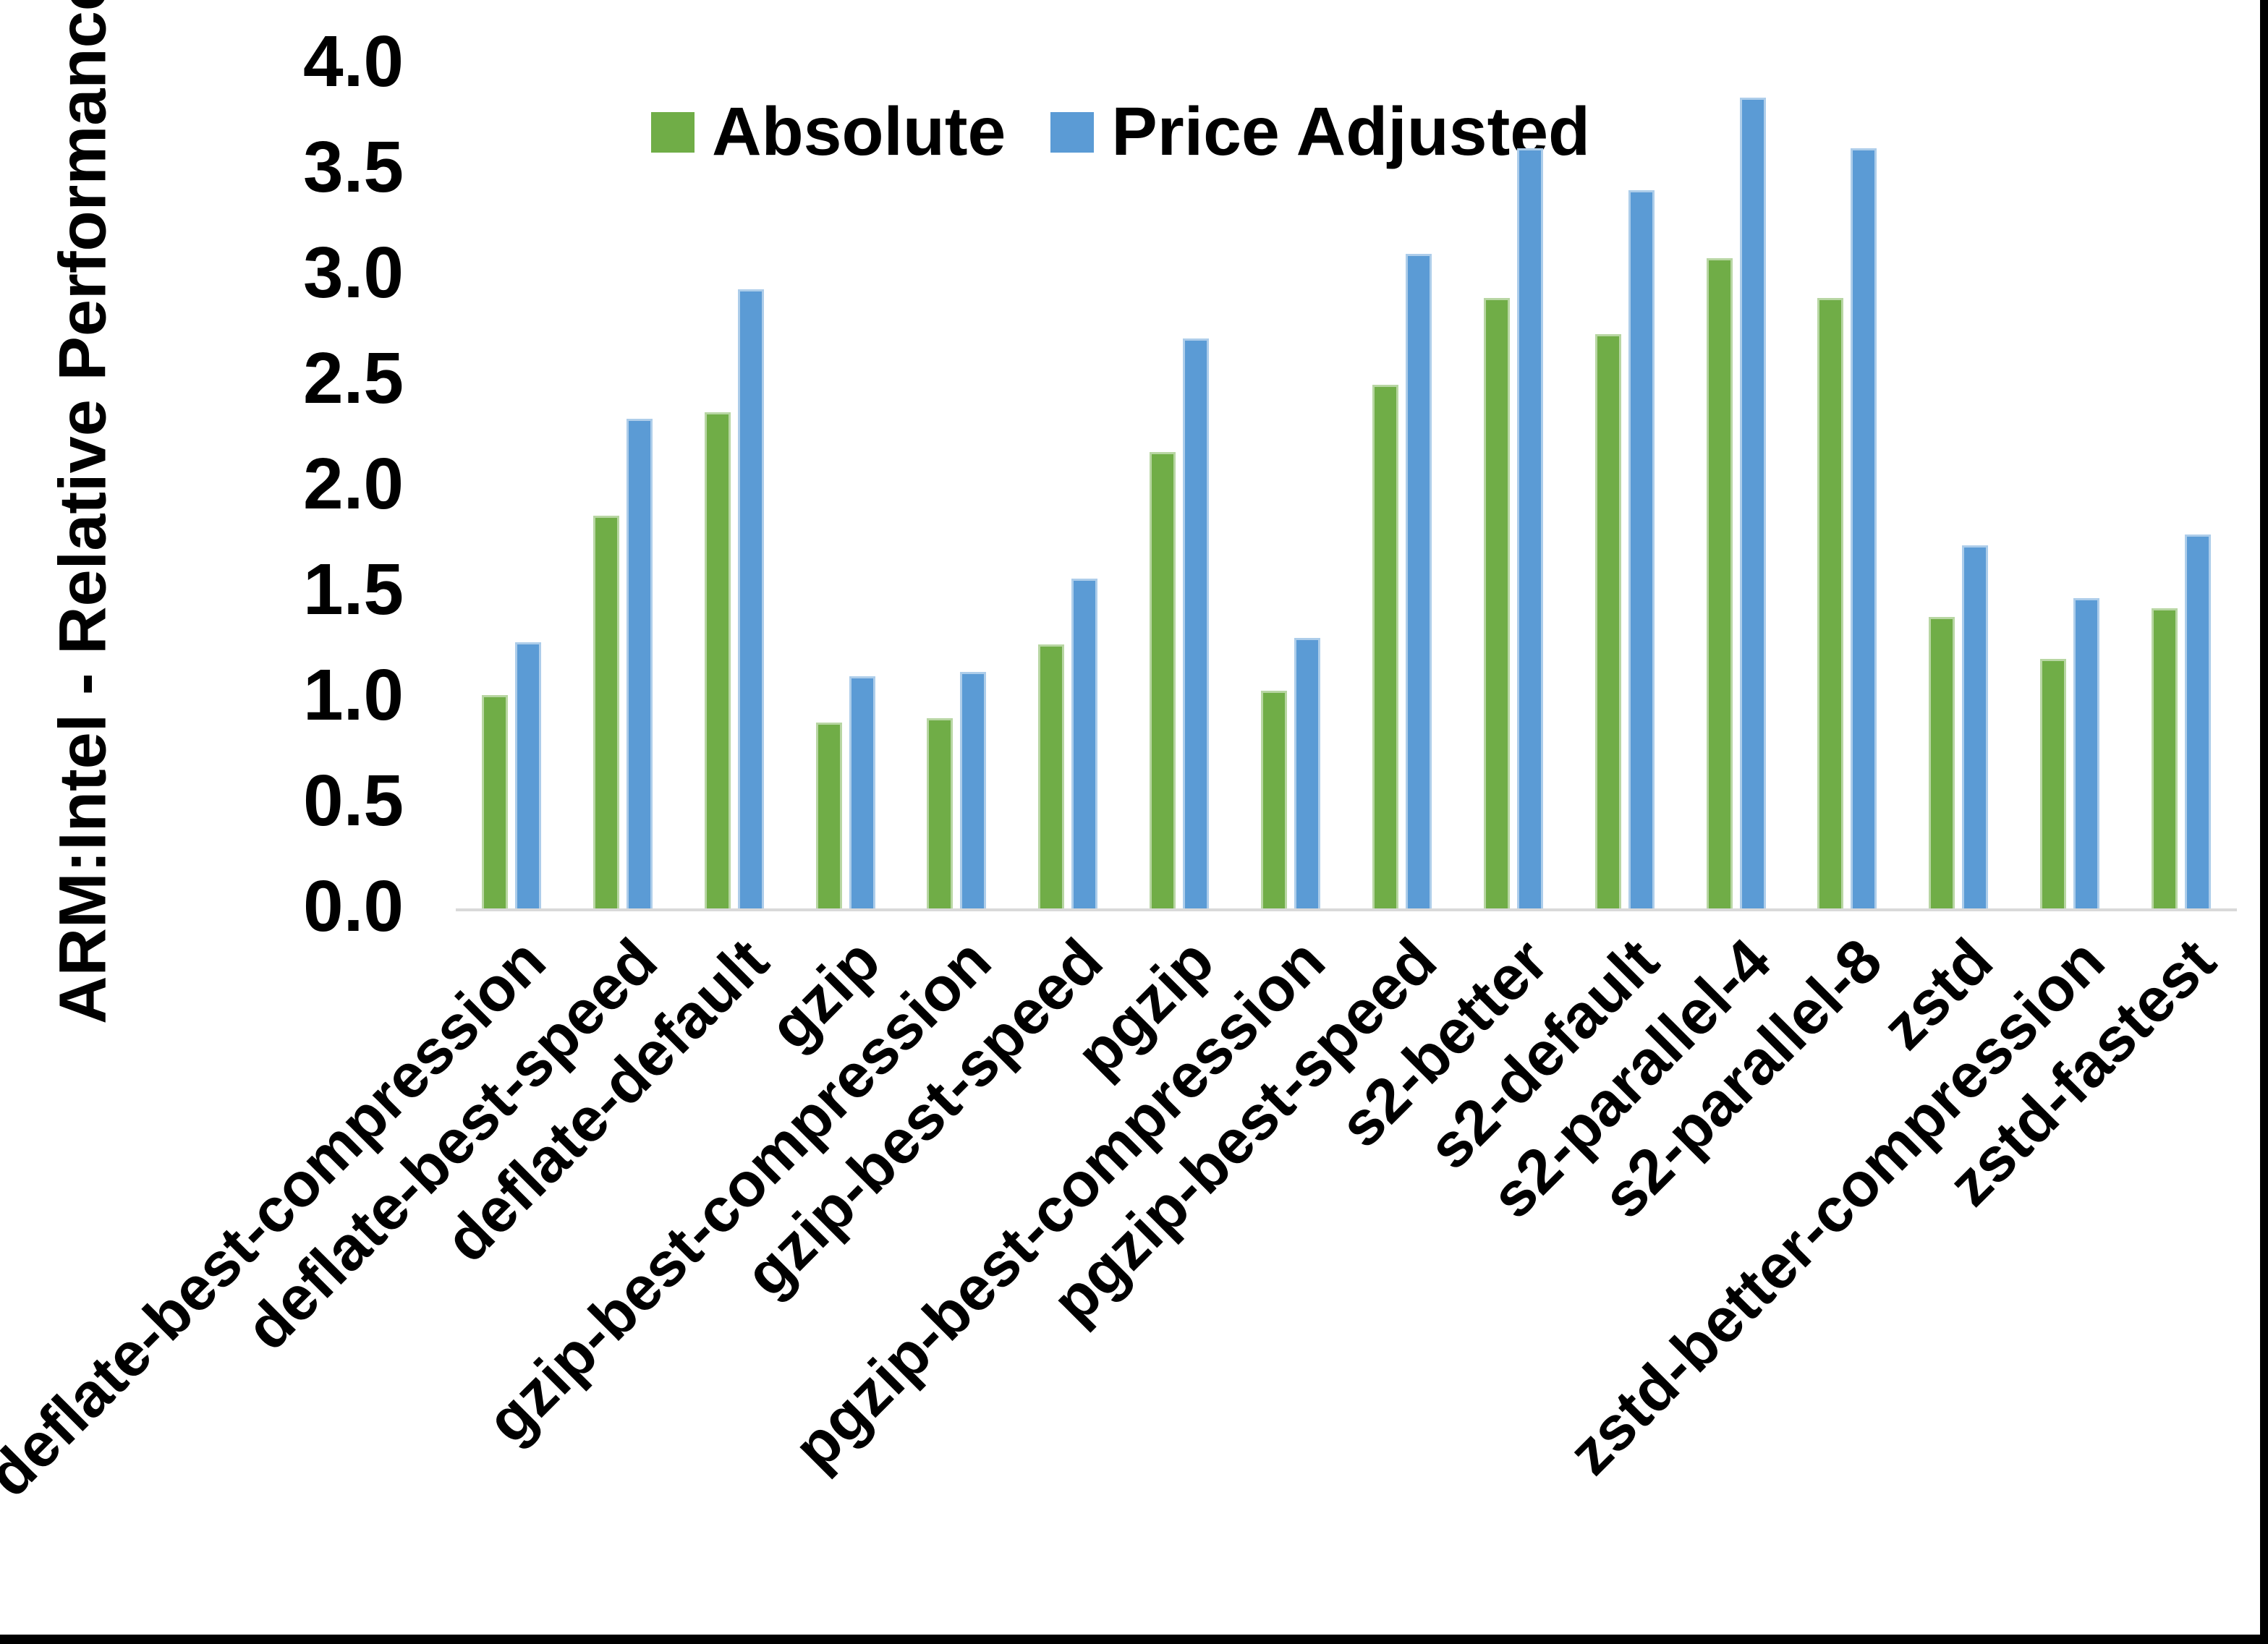 The height and width of the screenshot is (1644, 2268). Describe the element at coordinates (1351, 131) in the screenshot. I see `legend-label-price-adjusted: Price Adjusted` at that location.